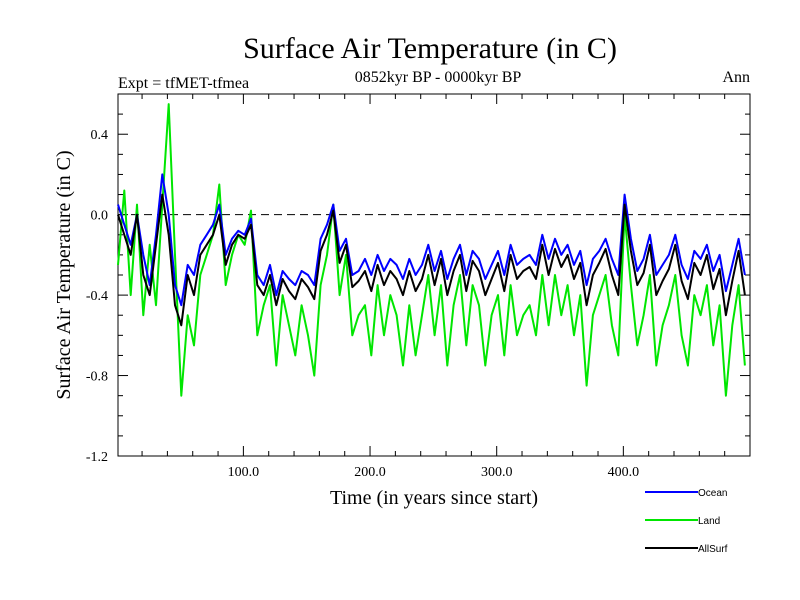  What do you see at coordinates (713, 549) in the screenshot?
I see `legend-label-allsurf: AllSurf` at bounding box center [713, 549].